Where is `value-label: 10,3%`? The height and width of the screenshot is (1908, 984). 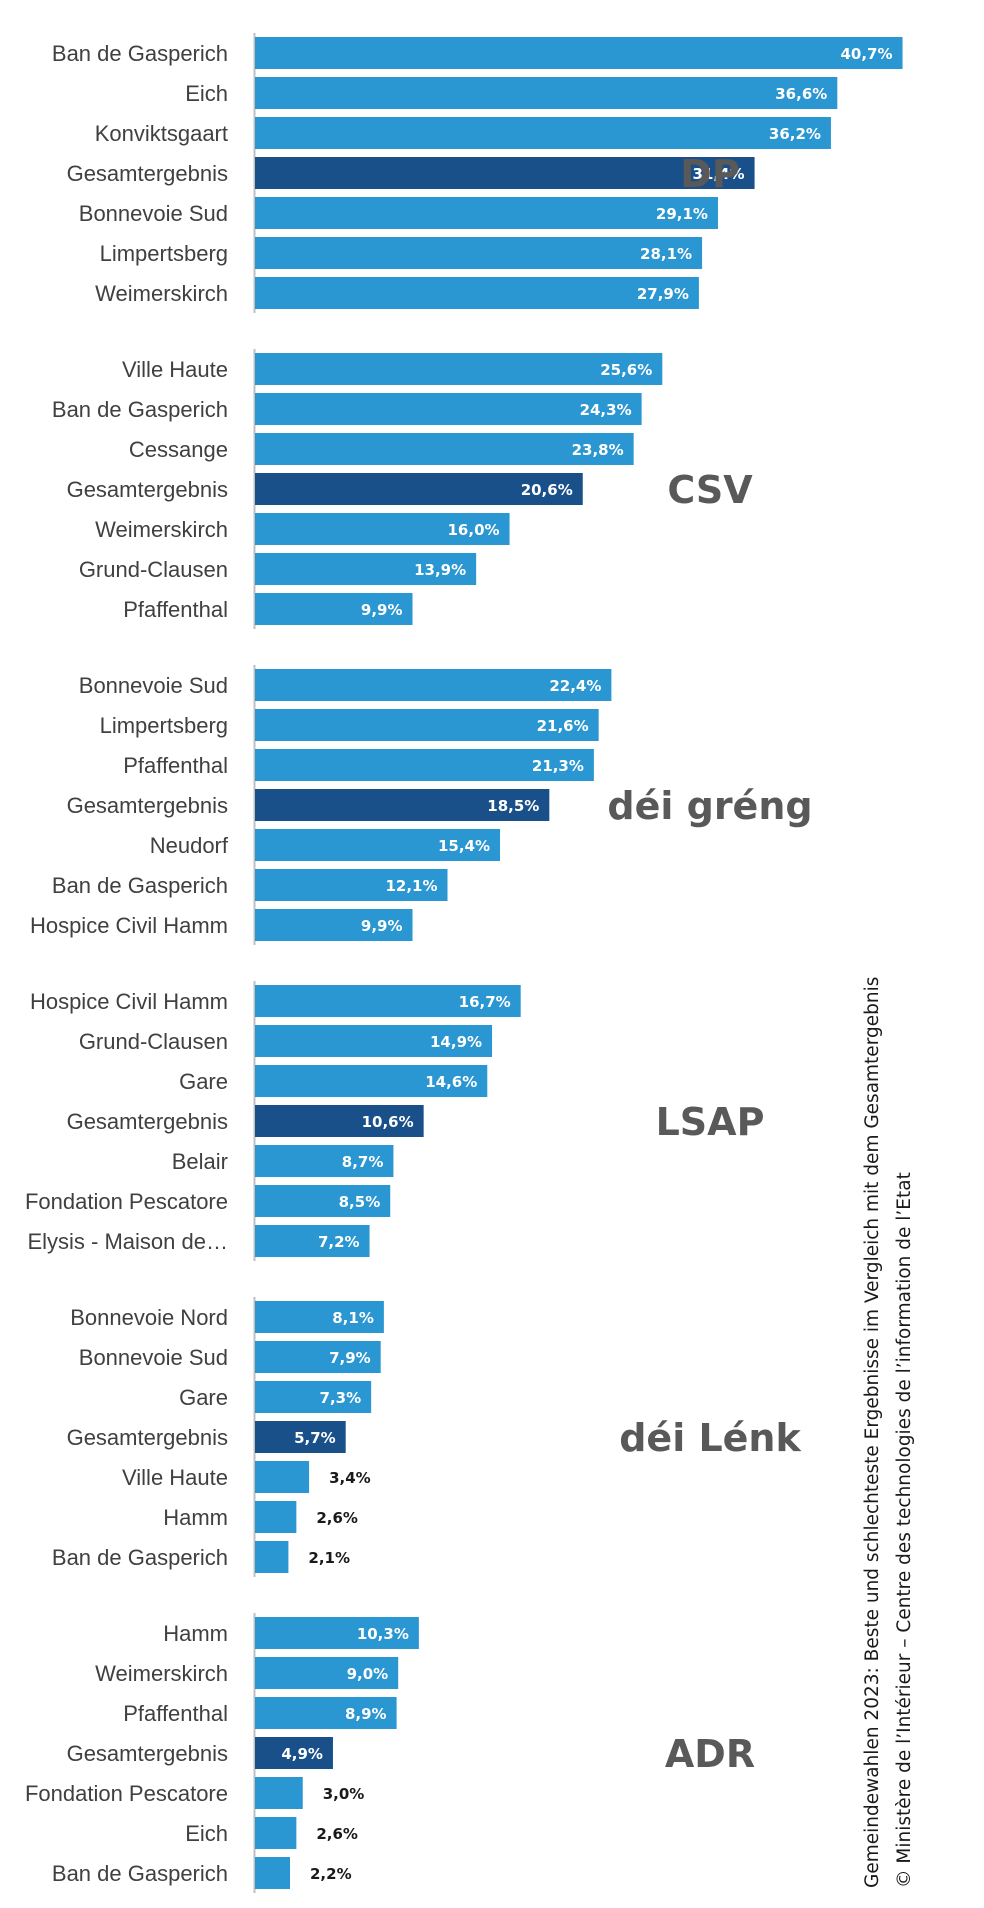
value-label: 10,3% is located at coordinates (383, 1634).